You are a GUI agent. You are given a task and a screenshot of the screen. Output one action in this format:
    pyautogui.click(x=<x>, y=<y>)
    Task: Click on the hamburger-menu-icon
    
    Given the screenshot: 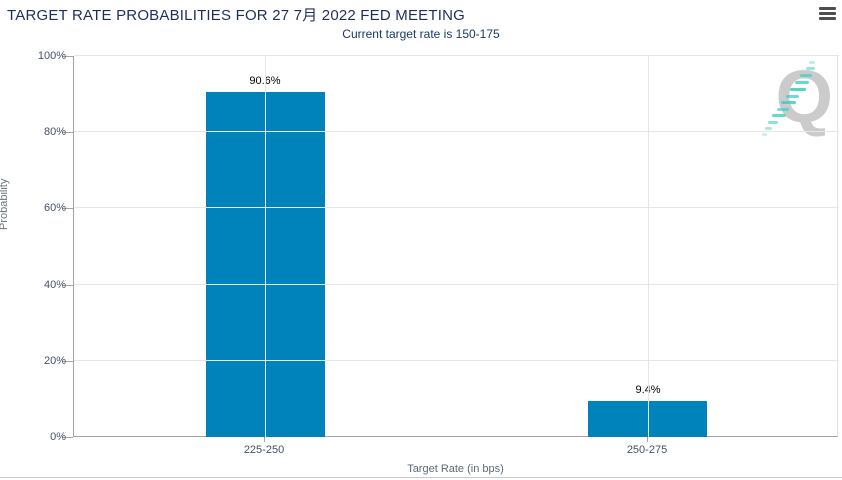 What is the action you would take?
    pyautogui.click(x=827, y=14)
    